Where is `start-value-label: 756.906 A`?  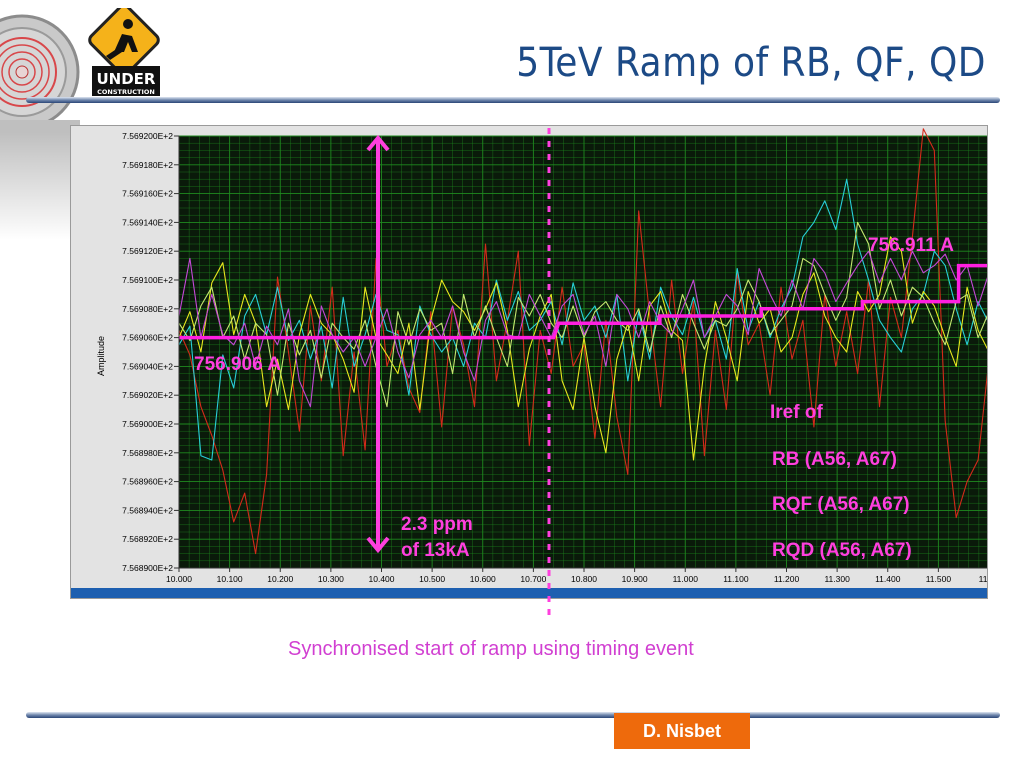 start-value-label: 756.906 A is located at coordinates (237, 364).